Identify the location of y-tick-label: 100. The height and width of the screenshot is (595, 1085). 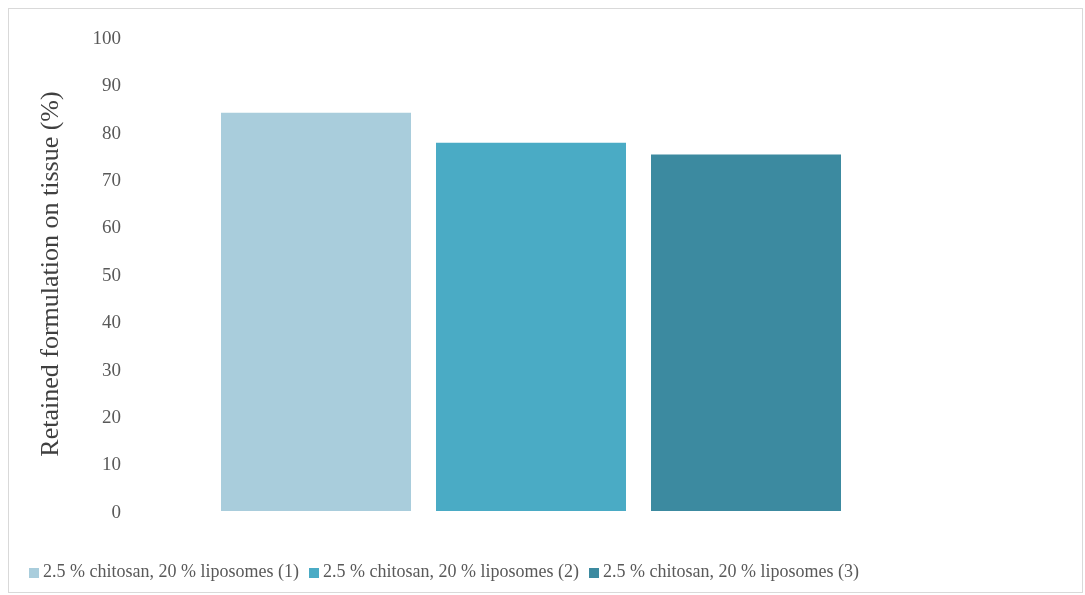
(106, 37).